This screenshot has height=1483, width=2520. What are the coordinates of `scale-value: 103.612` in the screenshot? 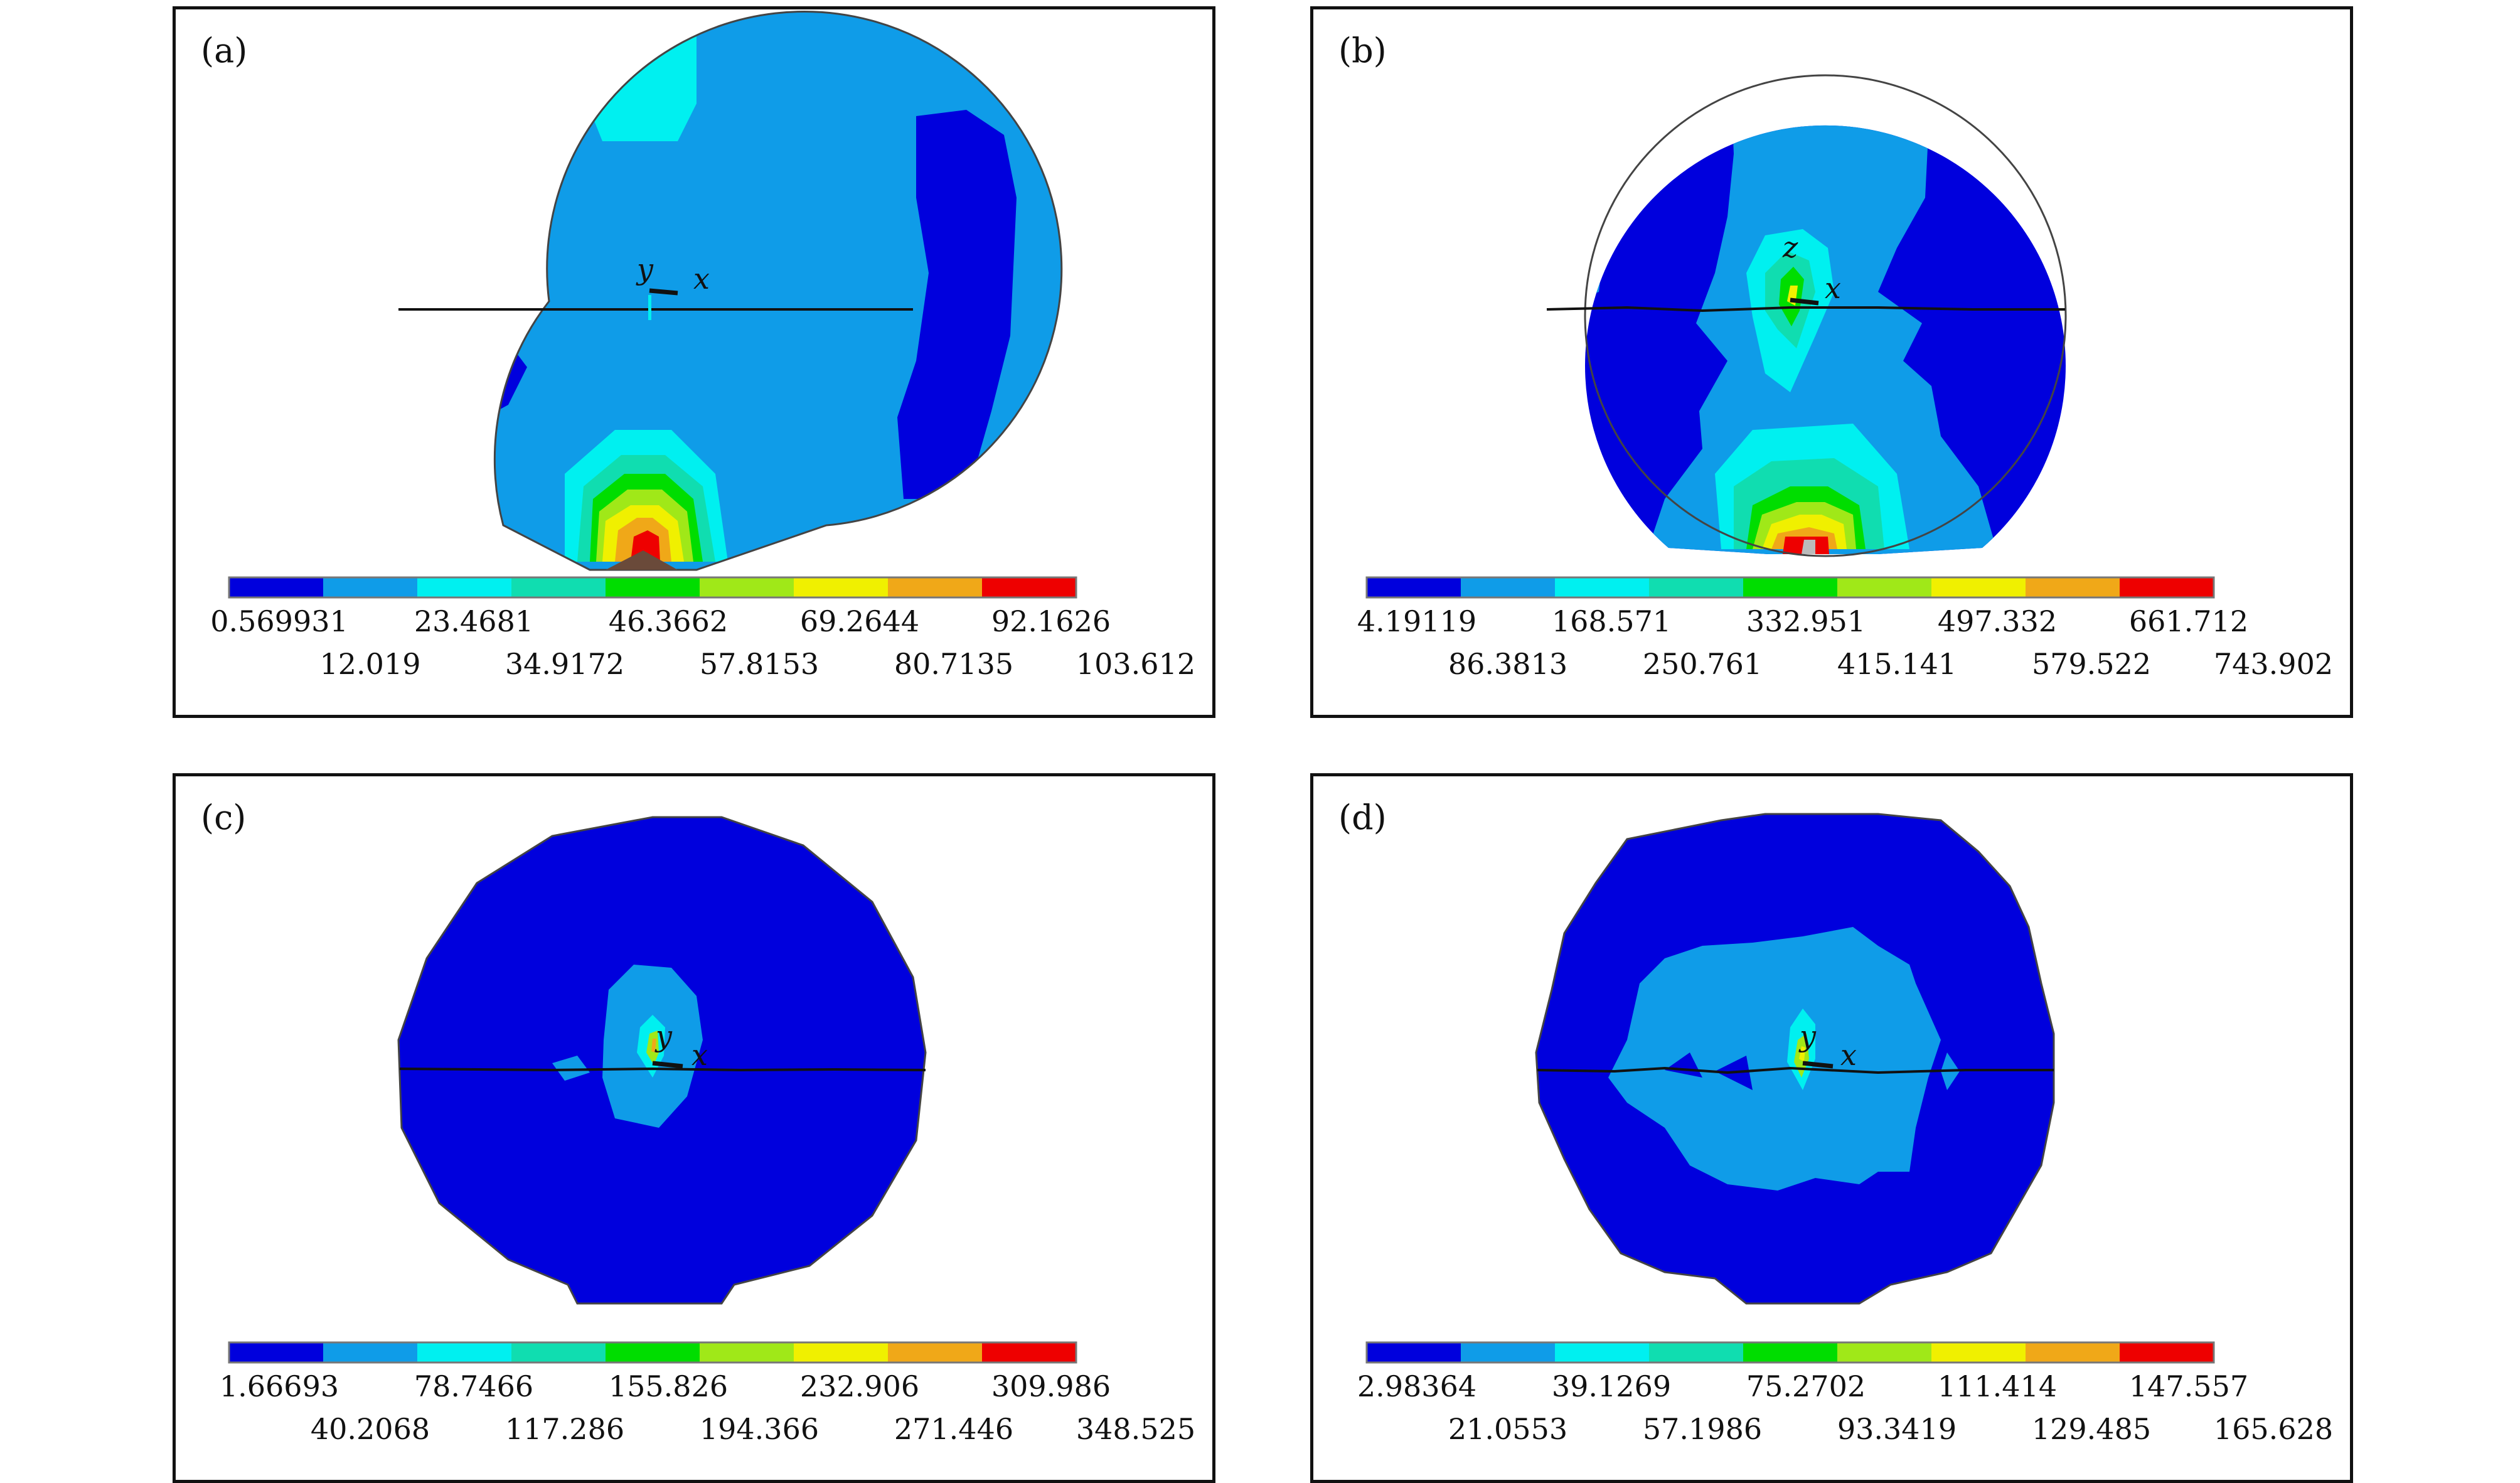 It's located at (1136, 664).